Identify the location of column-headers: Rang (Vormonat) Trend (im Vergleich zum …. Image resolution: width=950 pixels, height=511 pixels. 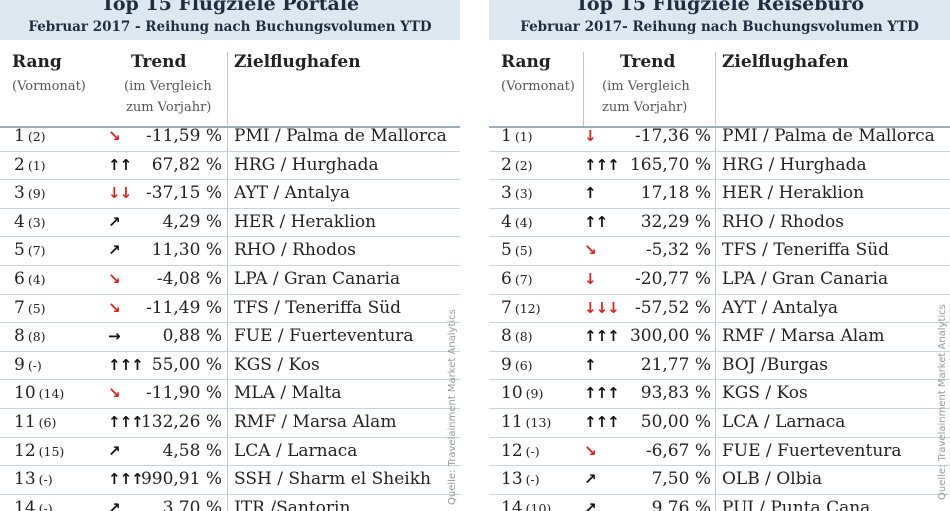
(230, 89).